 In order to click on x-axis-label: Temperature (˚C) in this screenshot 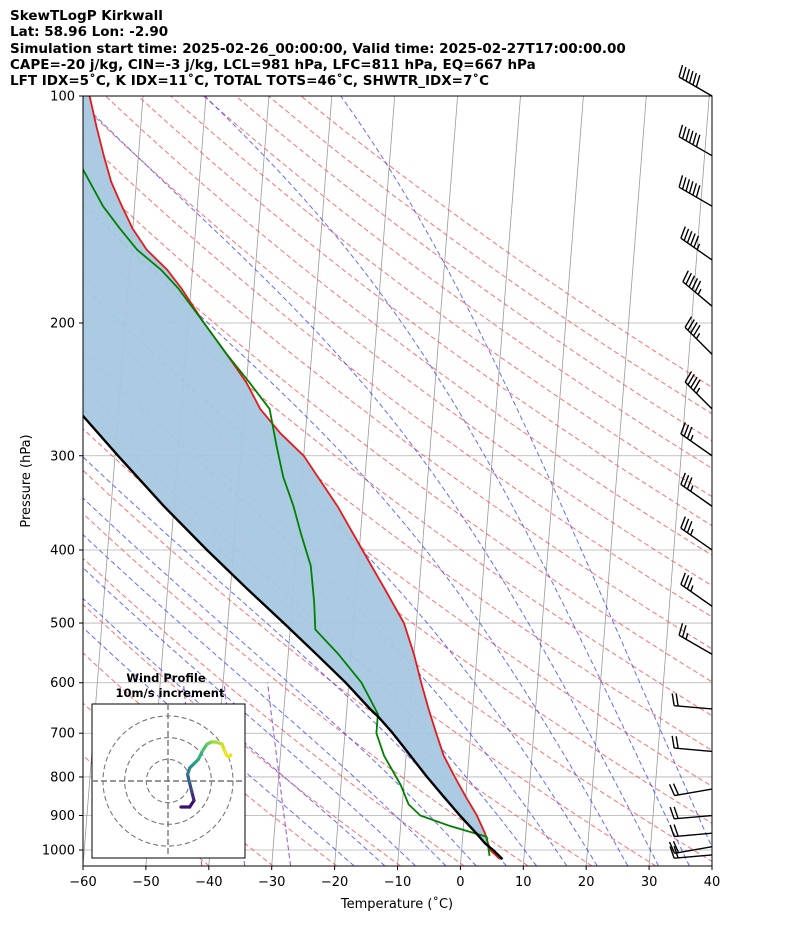, I will do `click(396, 904)`.